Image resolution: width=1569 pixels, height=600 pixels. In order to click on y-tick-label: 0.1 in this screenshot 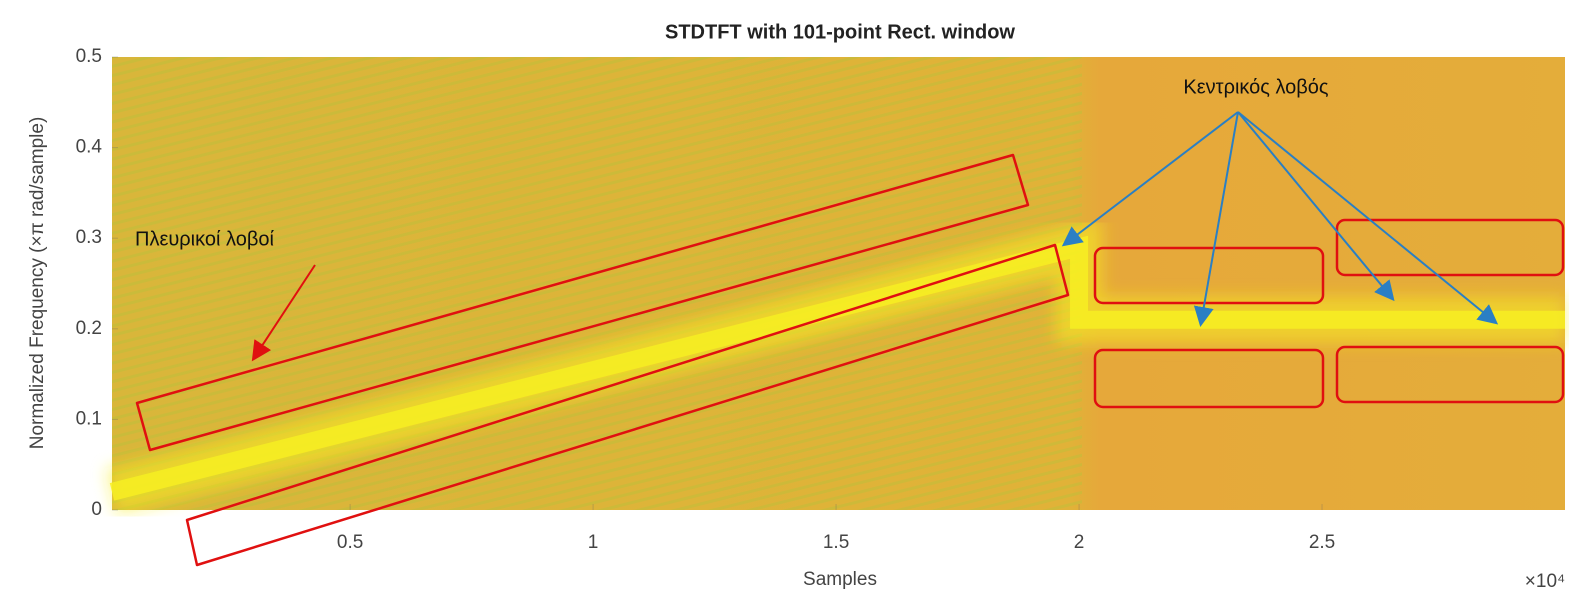, I will do `click(89, 418)`.